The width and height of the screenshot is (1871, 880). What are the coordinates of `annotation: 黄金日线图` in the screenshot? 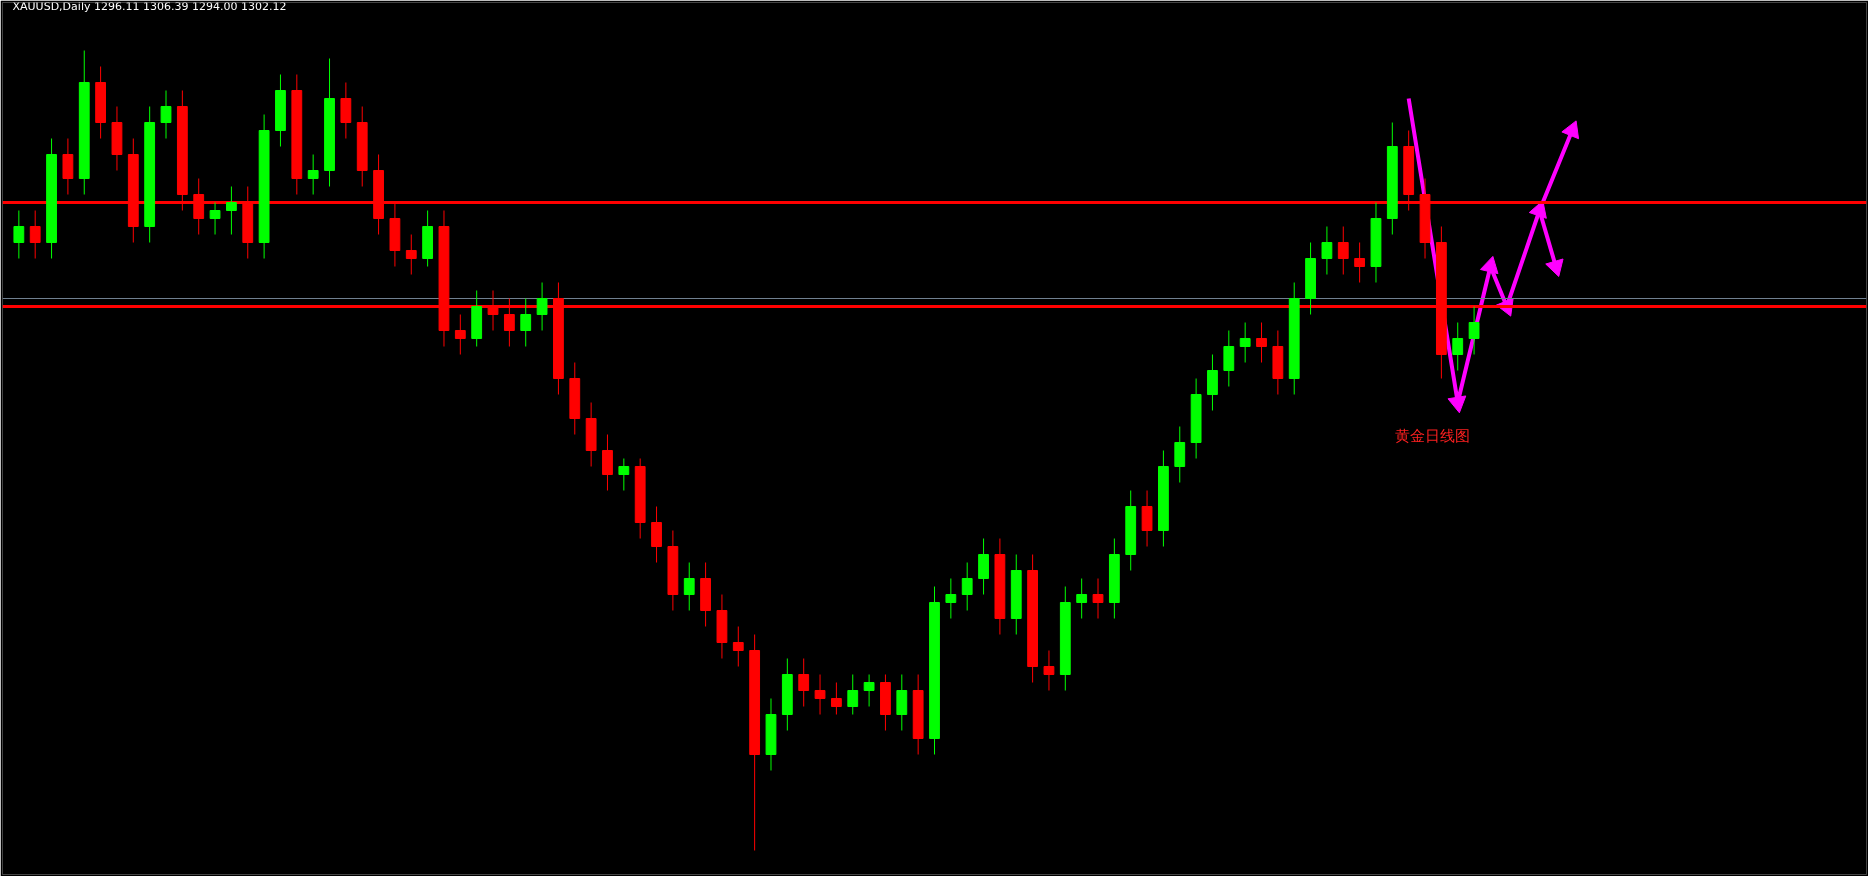 It's located at (1432, 435).